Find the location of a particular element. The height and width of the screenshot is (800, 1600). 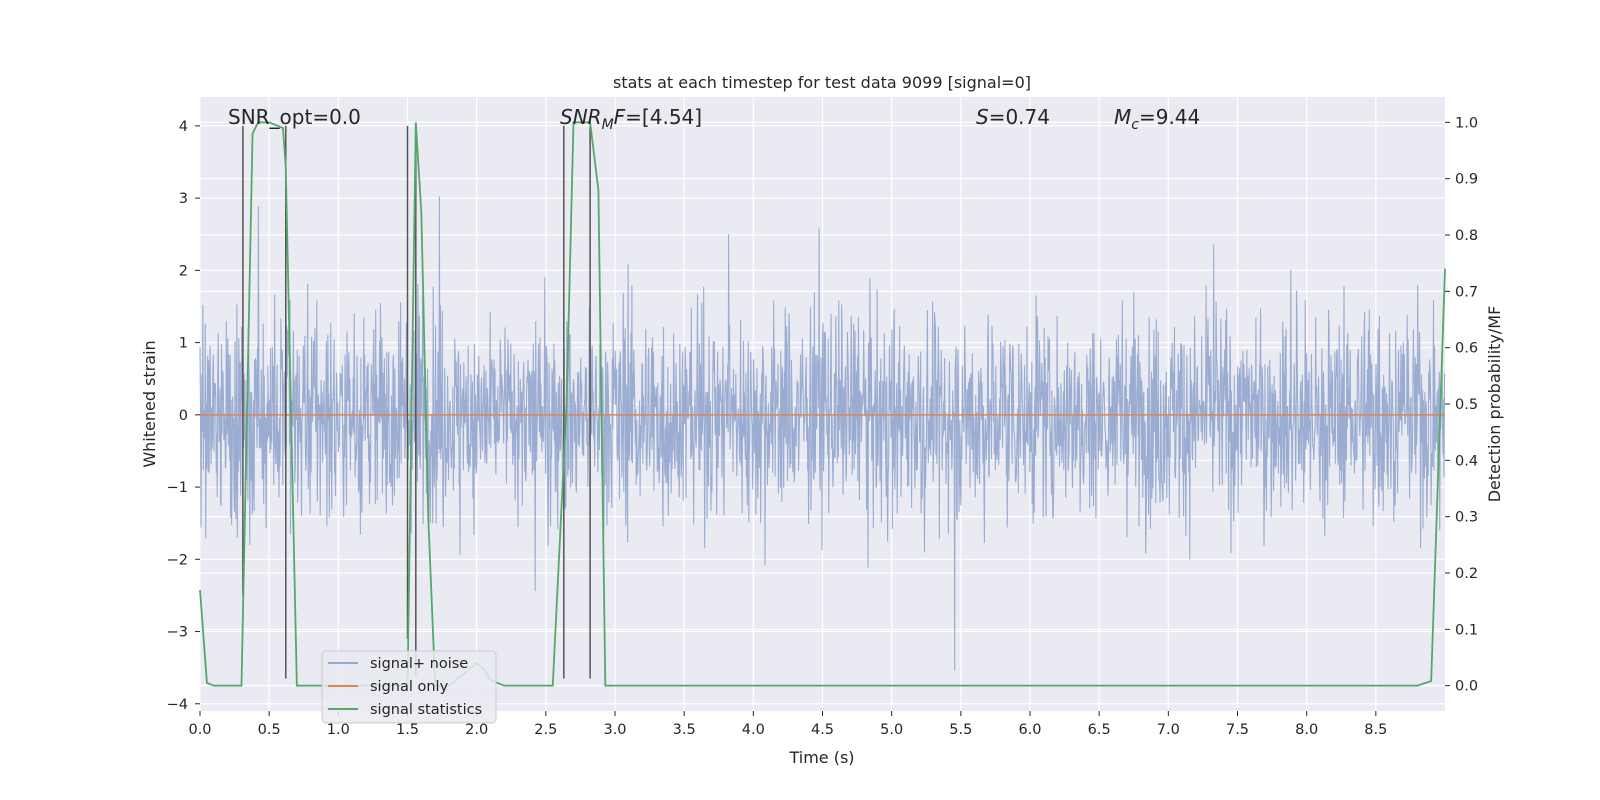

s-value: =0.74 is located at coordinates (1019, 117).